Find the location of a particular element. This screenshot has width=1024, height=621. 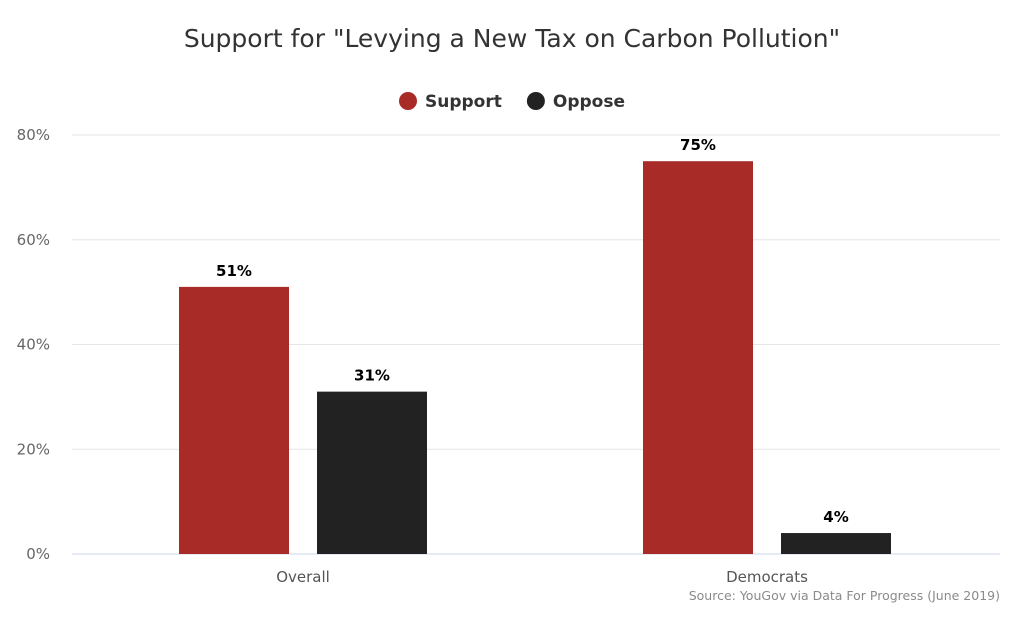

bar-support-overall is located at coordinates (234, 420).